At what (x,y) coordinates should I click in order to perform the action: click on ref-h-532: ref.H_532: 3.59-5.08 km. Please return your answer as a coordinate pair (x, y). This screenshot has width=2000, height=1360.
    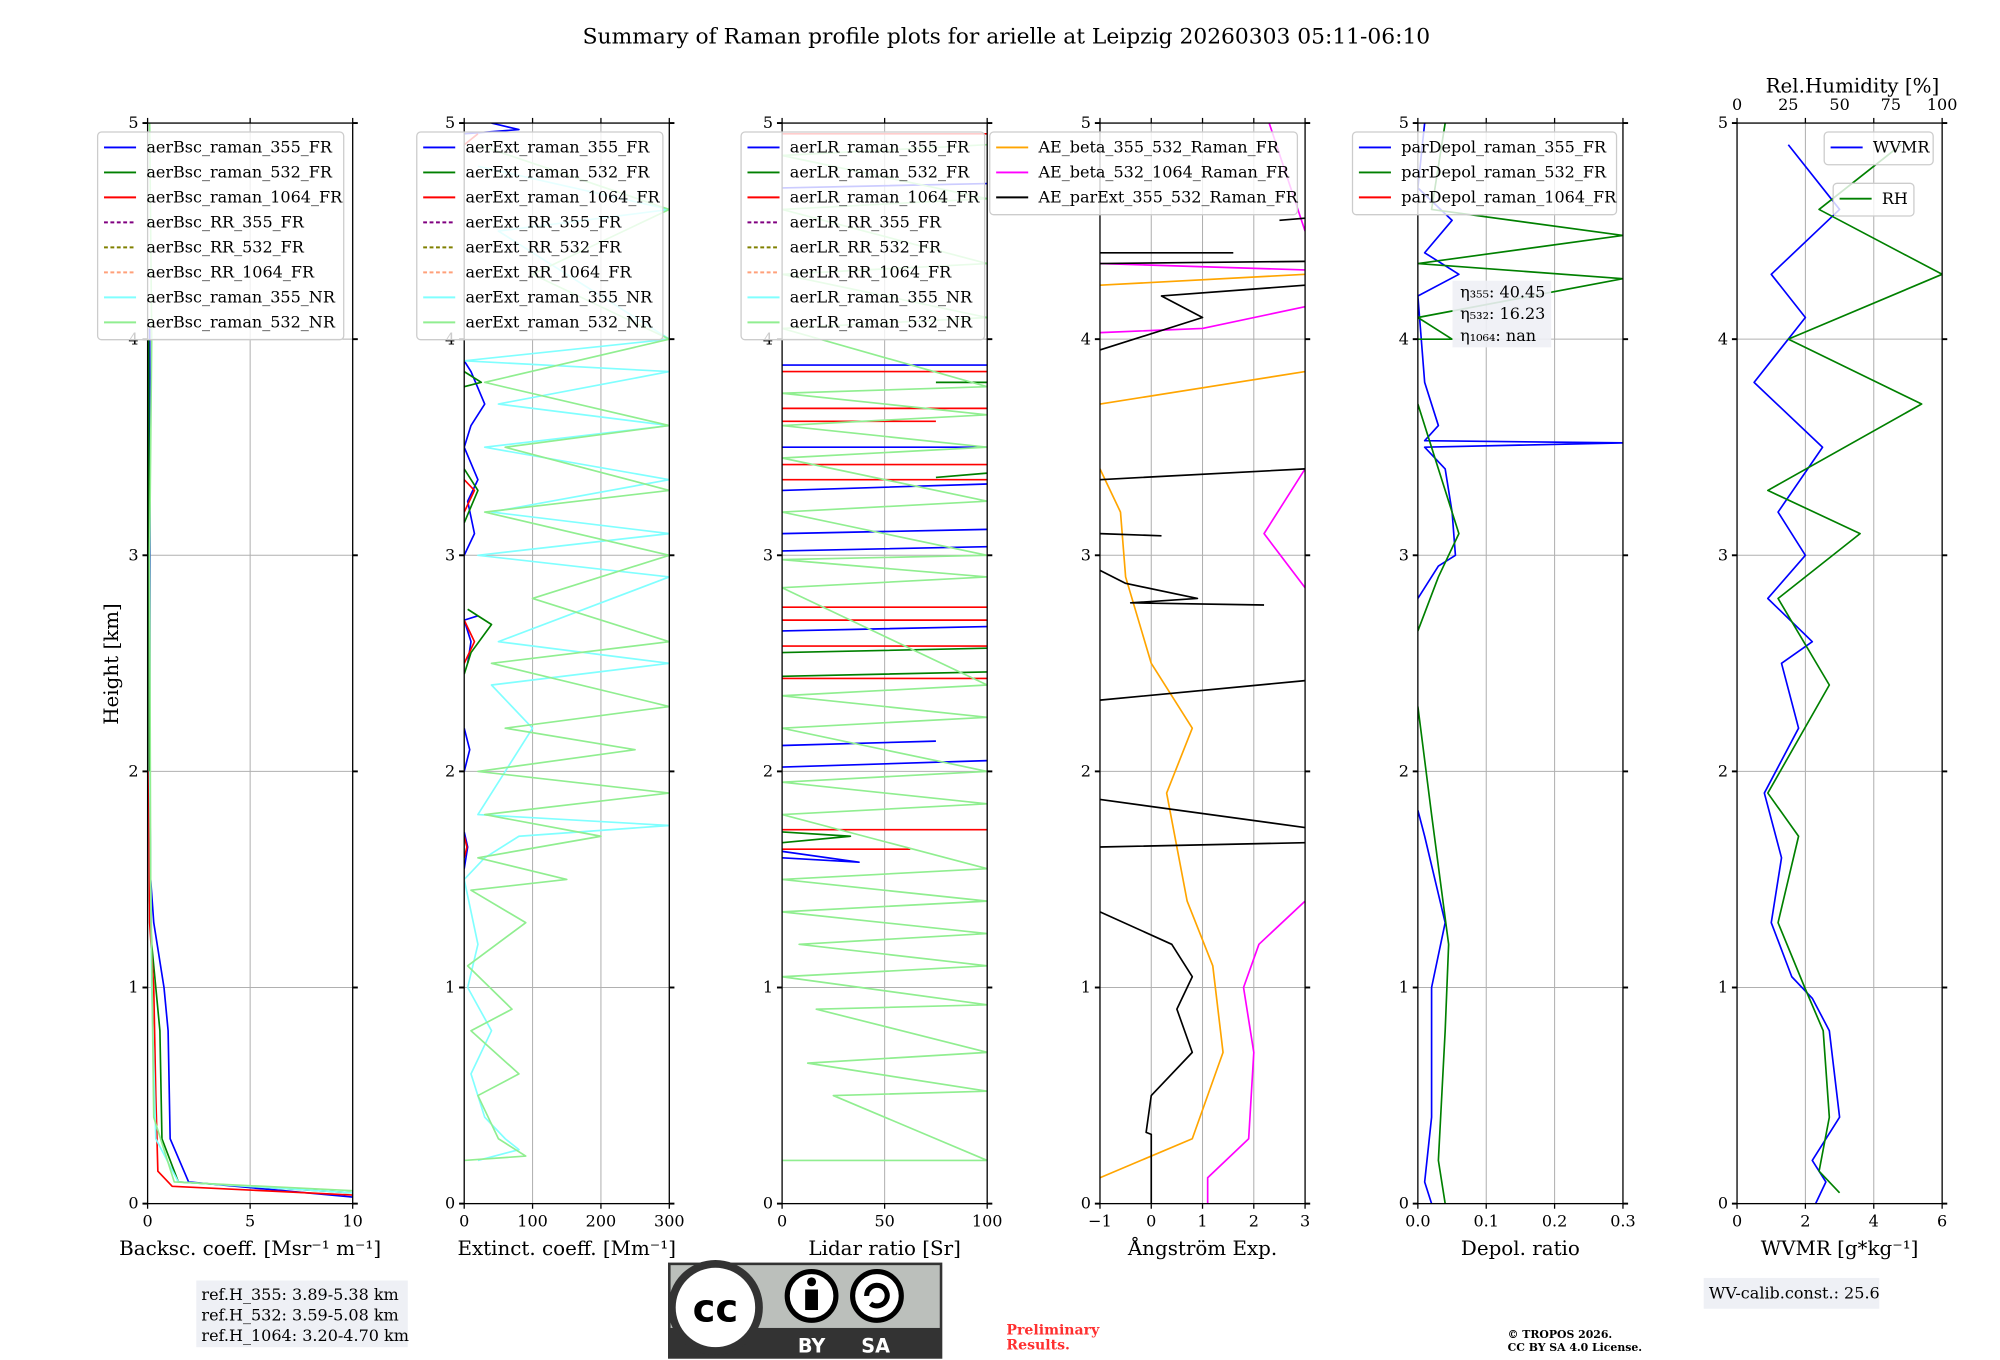
    Looking at the image, I should click on (299, 1314).